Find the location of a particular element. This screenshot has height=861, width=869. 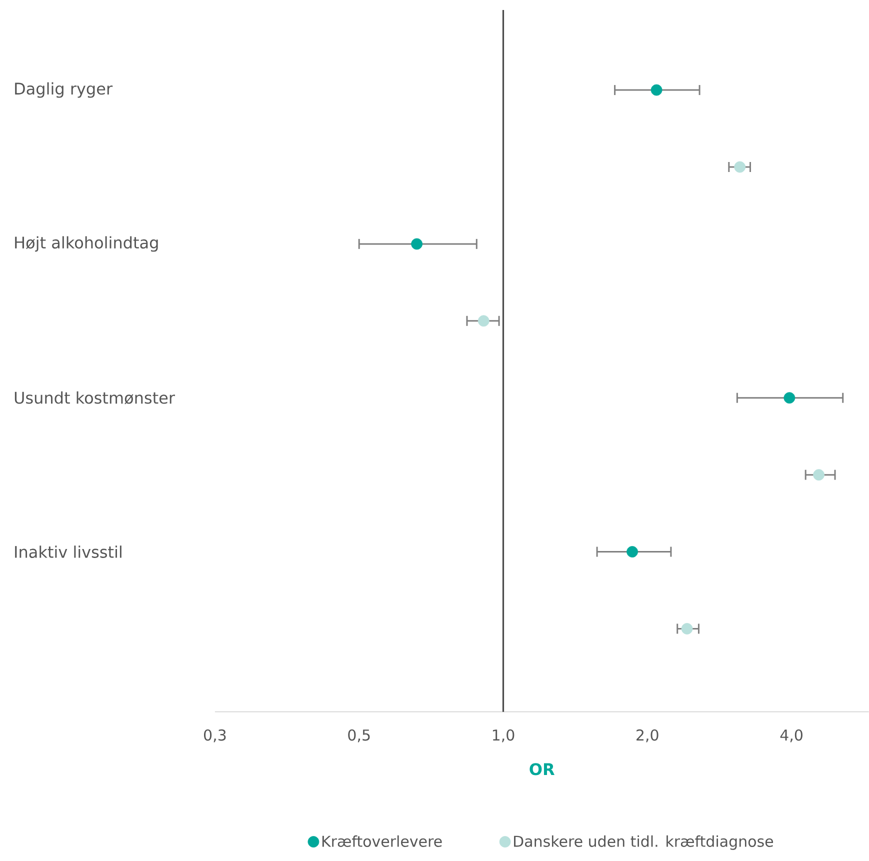

y-tick-label: Inaktiv livsstil is located at coordinates (68, 552).